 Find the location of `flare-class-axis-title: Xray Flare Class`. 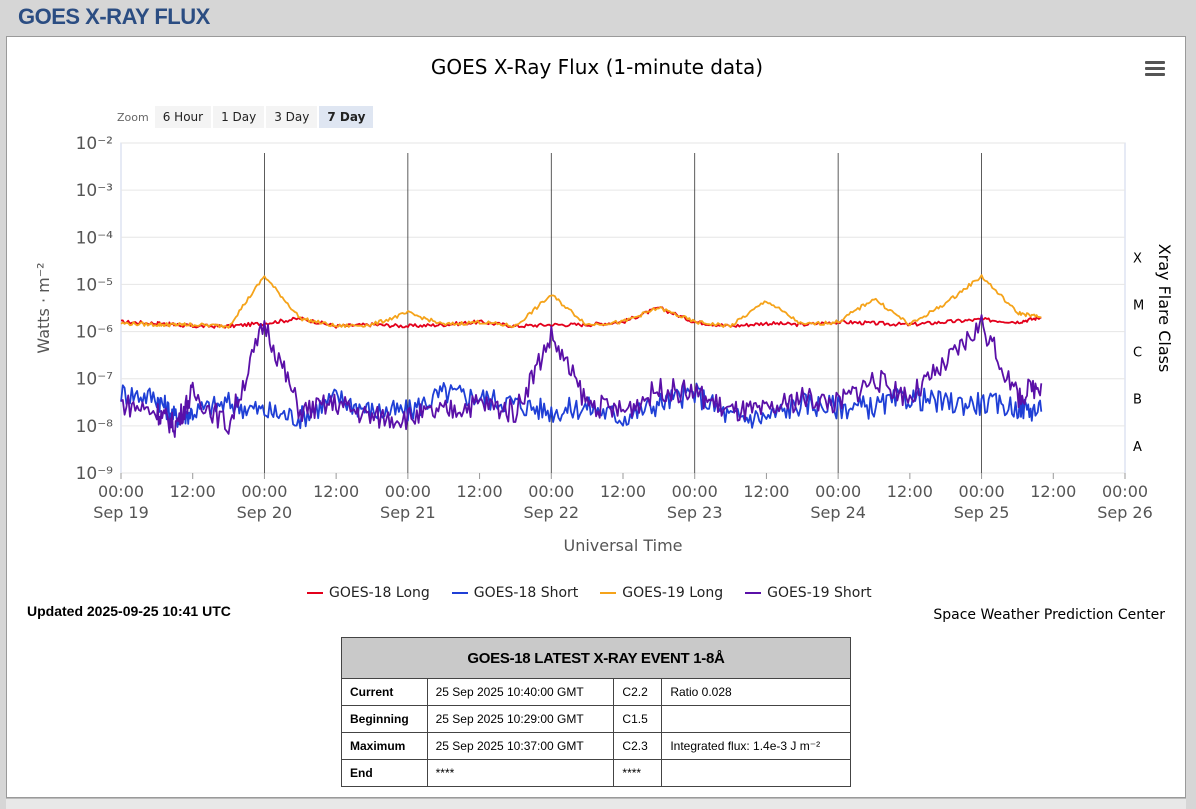

flare-class-axis-title: Xray Flare Class is located at coordinates (1164, 308).